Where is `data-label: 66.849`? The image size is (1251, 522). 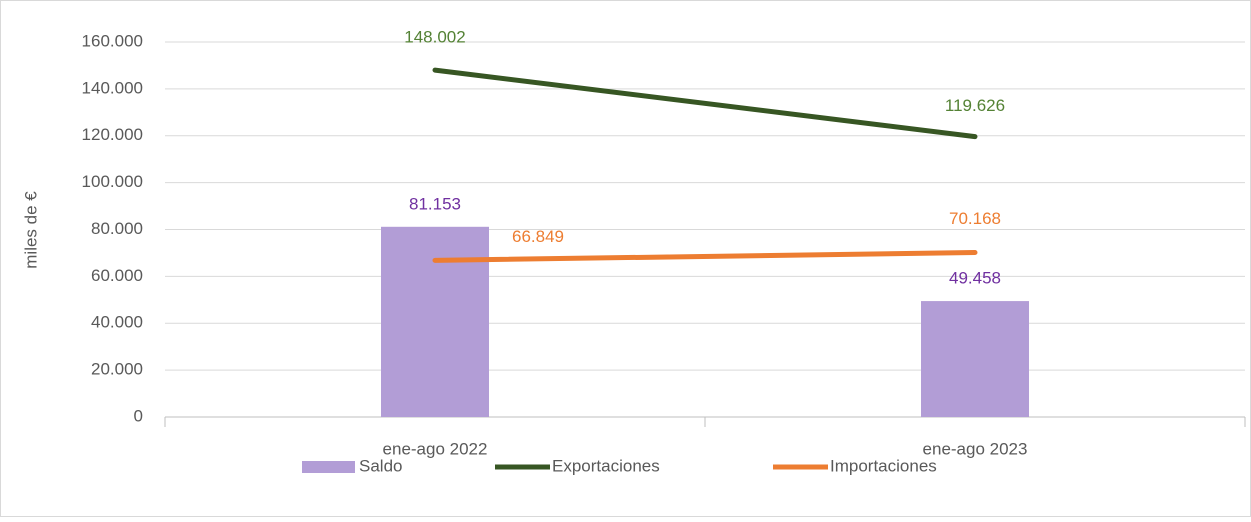
data-label: 66.849 is located at coordinates (538, 236).